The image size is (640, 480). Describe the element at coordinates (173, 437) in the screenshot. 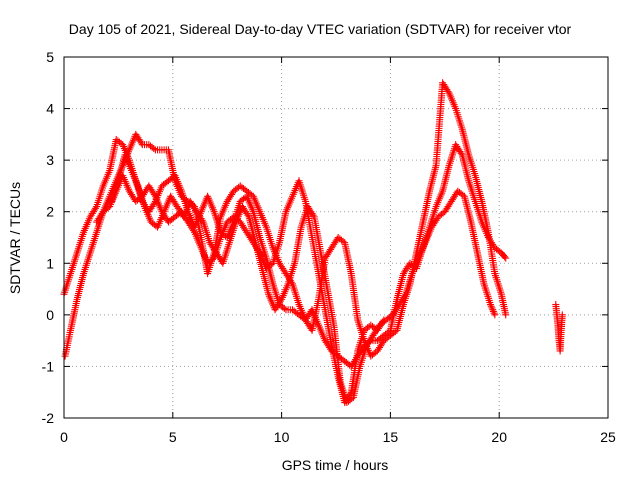

I see `x-tick-label: 5` at that location.